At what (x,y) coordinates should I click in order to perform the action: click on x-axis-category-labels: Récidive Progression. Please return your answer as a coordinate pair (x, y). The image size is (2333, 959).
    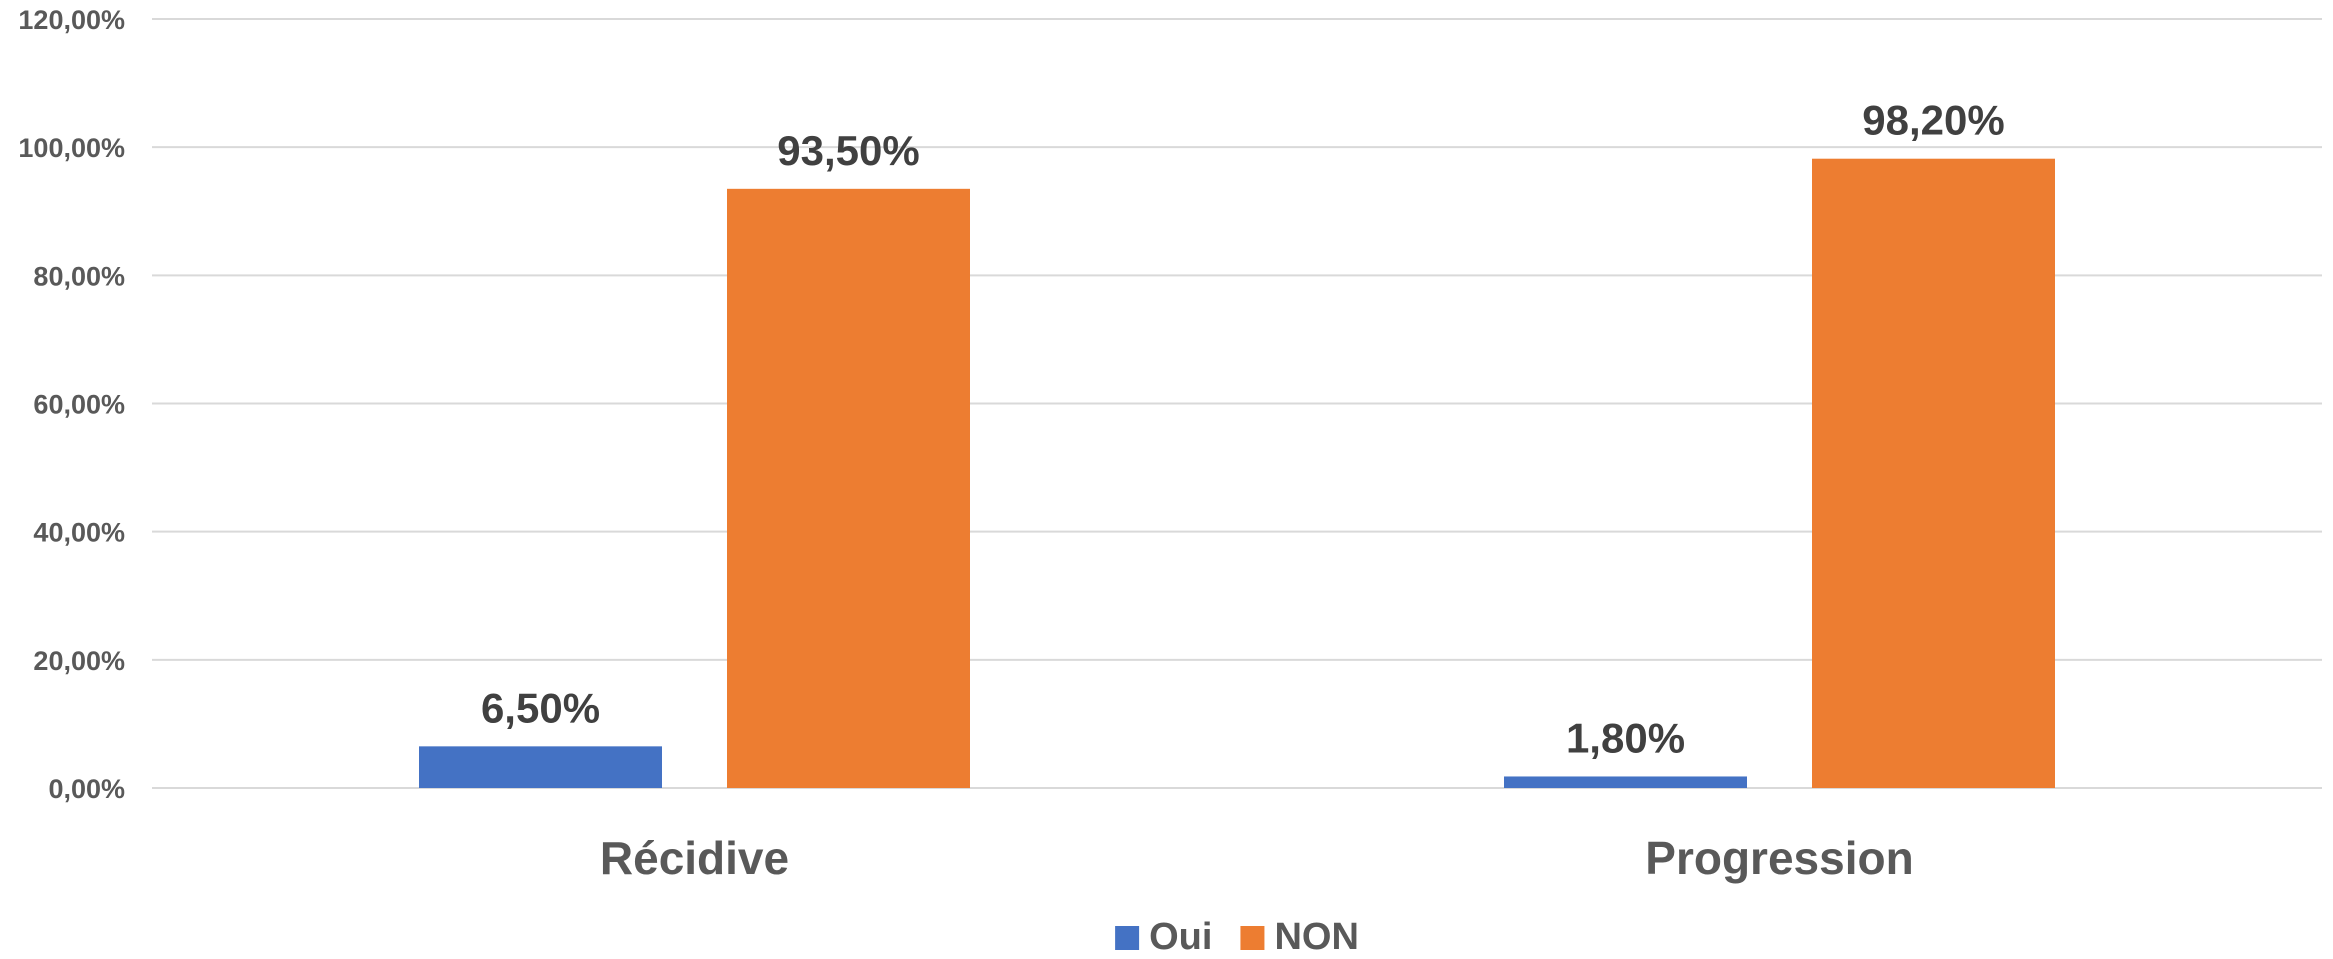
    Looking at the image, I should click on (1257, 858).